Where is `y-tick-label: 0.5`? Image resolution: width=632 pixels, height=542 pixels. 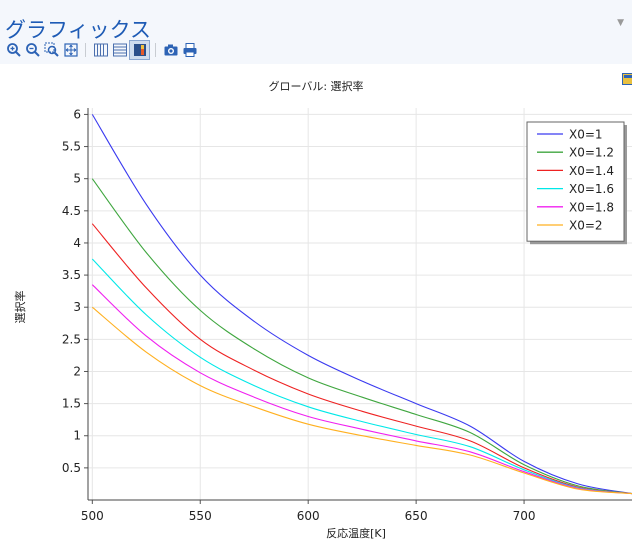 y-tick-label: 0.5 is located at coordinates (71, 468).